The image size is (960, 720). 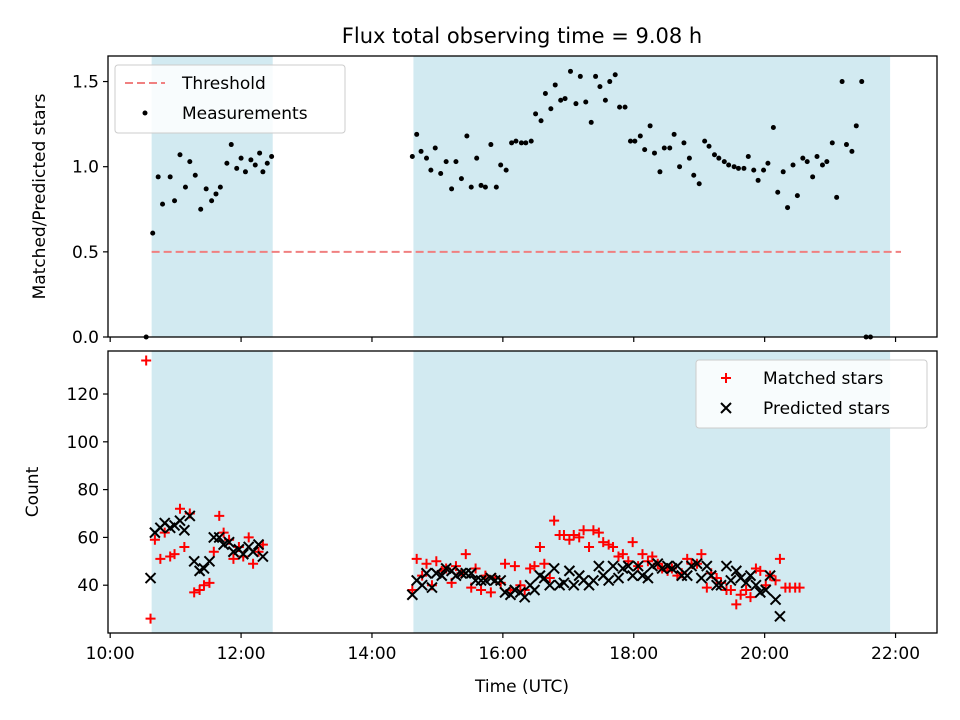 What do you see at coordinates (83, 443) in the screenshot?
I see `y-tick-label: 100` at bounding box center [83, 443].